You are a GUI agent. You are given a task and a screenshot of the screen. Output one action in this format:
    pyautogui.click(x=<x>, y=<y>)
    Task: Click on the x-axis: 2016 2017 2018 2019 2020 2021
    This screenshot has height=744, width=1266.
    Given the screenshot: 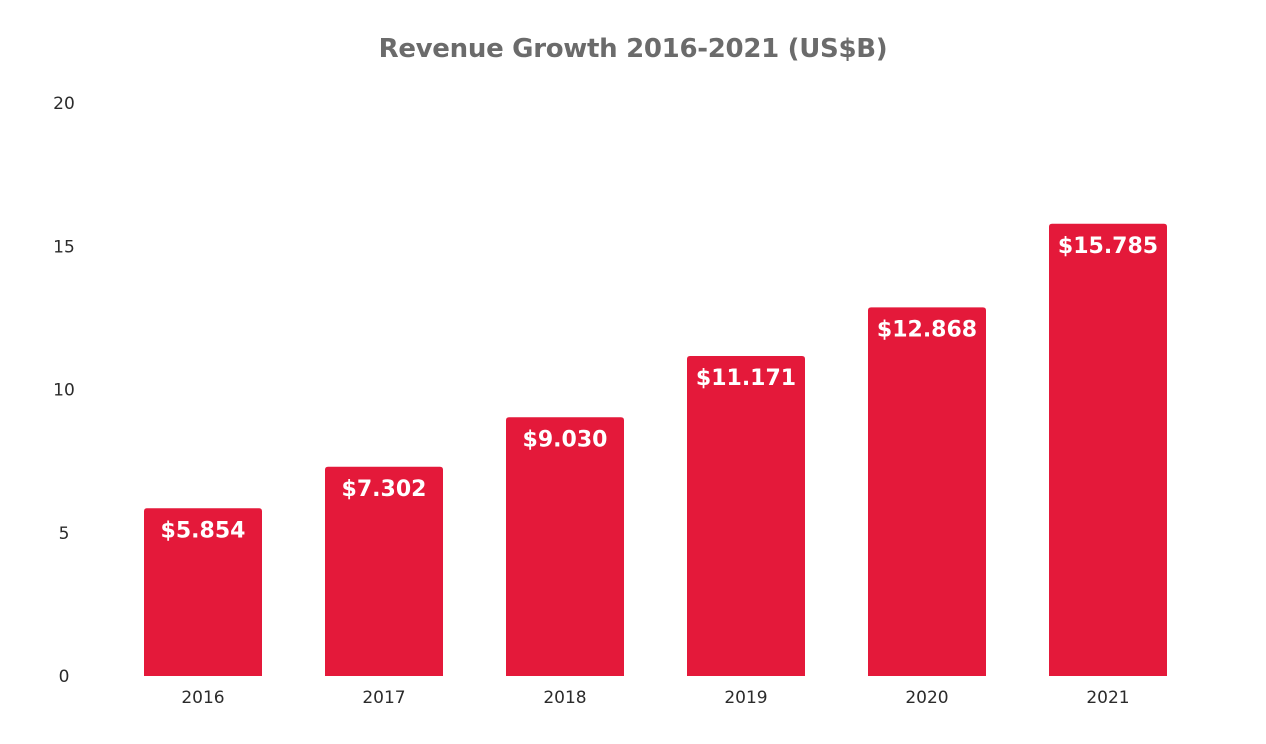 What is the action you would take?
    pyautogui.click(x=655, y=698)
    